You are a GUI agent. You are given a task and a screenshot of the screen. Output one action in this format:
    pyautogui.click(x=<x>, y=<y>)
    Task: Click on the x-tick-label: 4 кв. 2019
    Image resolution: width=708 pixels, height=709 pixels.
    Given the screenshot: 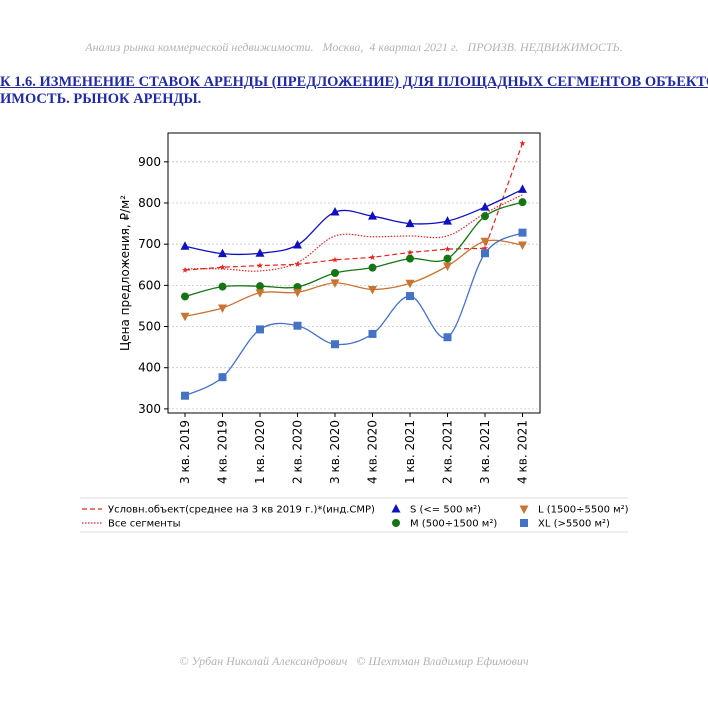 What is the action you would take?
    pyautogui.click(x=223, y=452)
    